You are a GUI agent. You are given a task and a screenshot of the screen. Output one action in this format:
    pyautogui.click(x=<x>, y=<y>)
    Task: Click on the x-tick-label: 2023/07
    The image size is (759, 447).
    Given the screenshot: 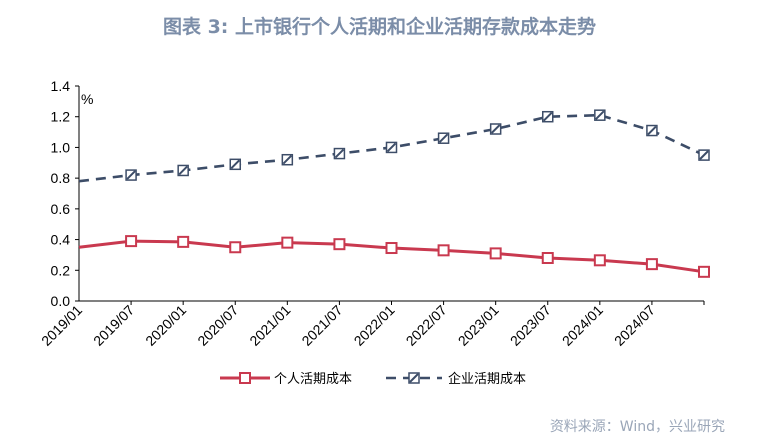 What is the action you would take?
    pyautogui.click(x=530, y=325)
    